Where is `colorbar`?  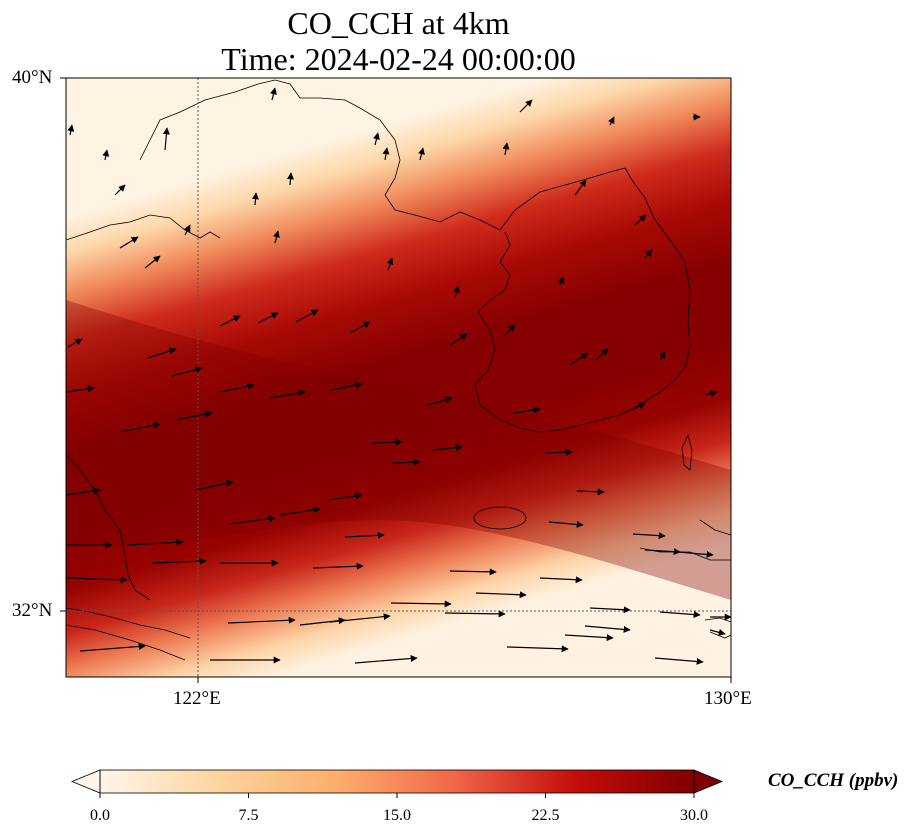 colorbar is located at coordinates (397, 783).